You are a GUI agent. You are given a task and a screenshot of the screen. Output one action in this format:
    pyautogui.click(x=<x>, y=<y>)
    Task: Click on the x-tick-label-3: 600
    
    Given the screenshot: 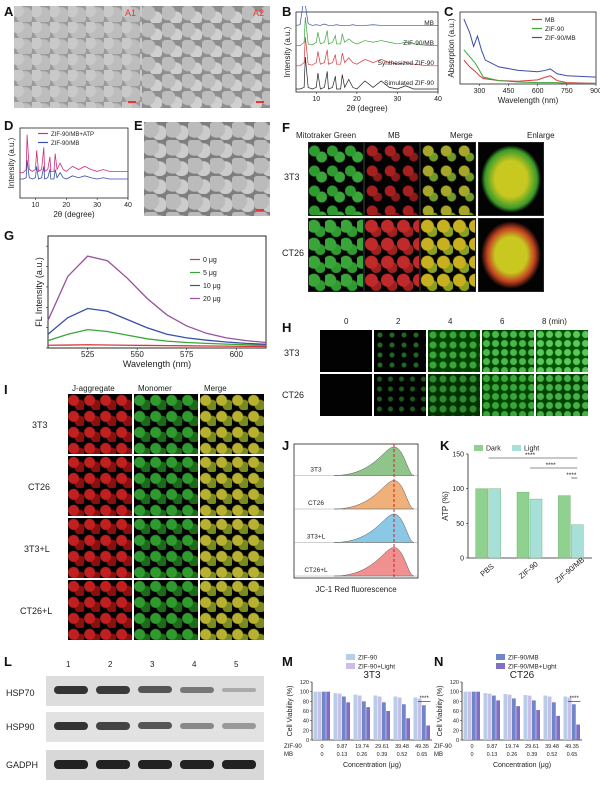 What is the action you would take?
    pyautogui.click(x=237, y=354)
    